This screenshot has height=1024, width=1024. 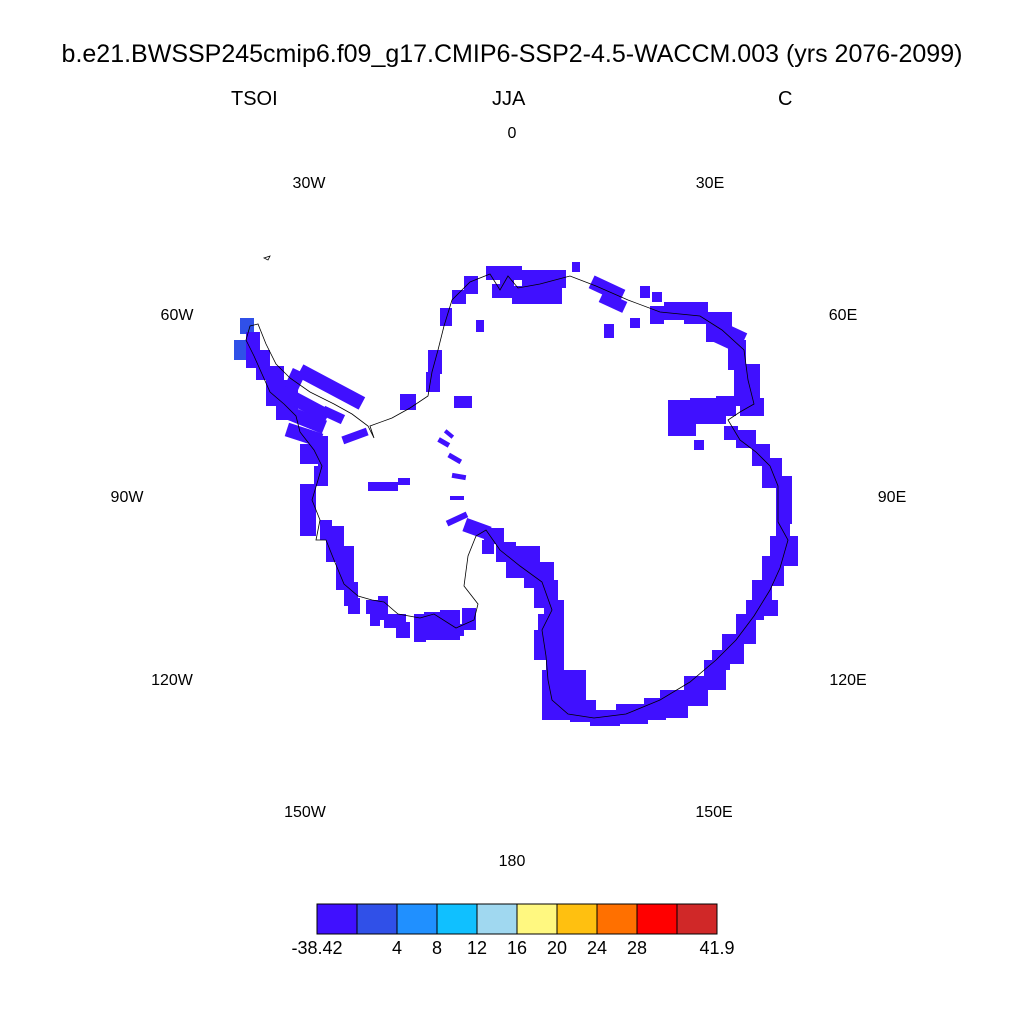 What do you see at coordinates (254, 99) in the screenshot?
I see `variable-label: TSOI` at bounding box center [254, 99].